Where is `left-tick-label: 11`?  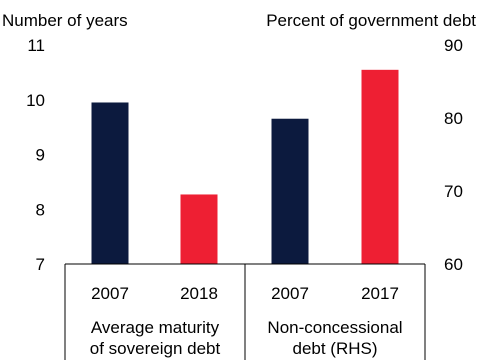
left-tick-label: 11 is located at coordinates (36, 45).